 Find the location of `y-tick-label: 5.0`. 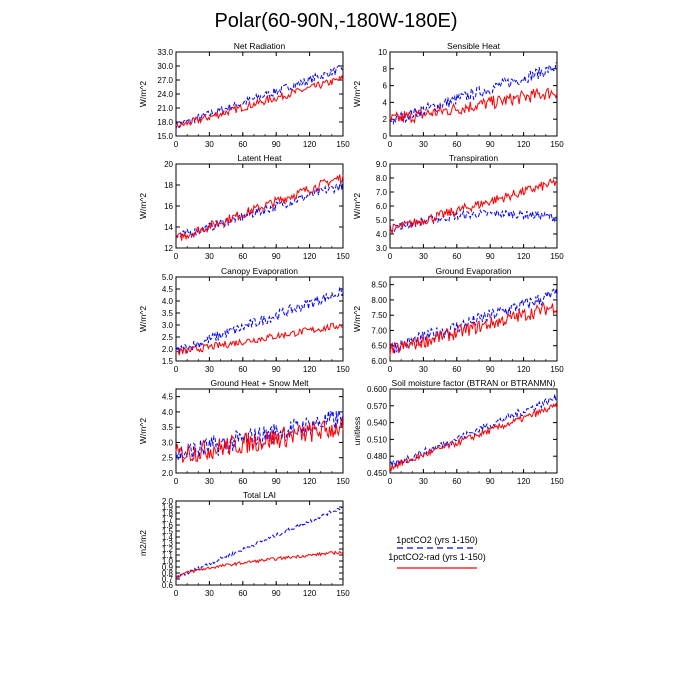

y-tick-label: 5.0 is located at coordinates (168, 277).